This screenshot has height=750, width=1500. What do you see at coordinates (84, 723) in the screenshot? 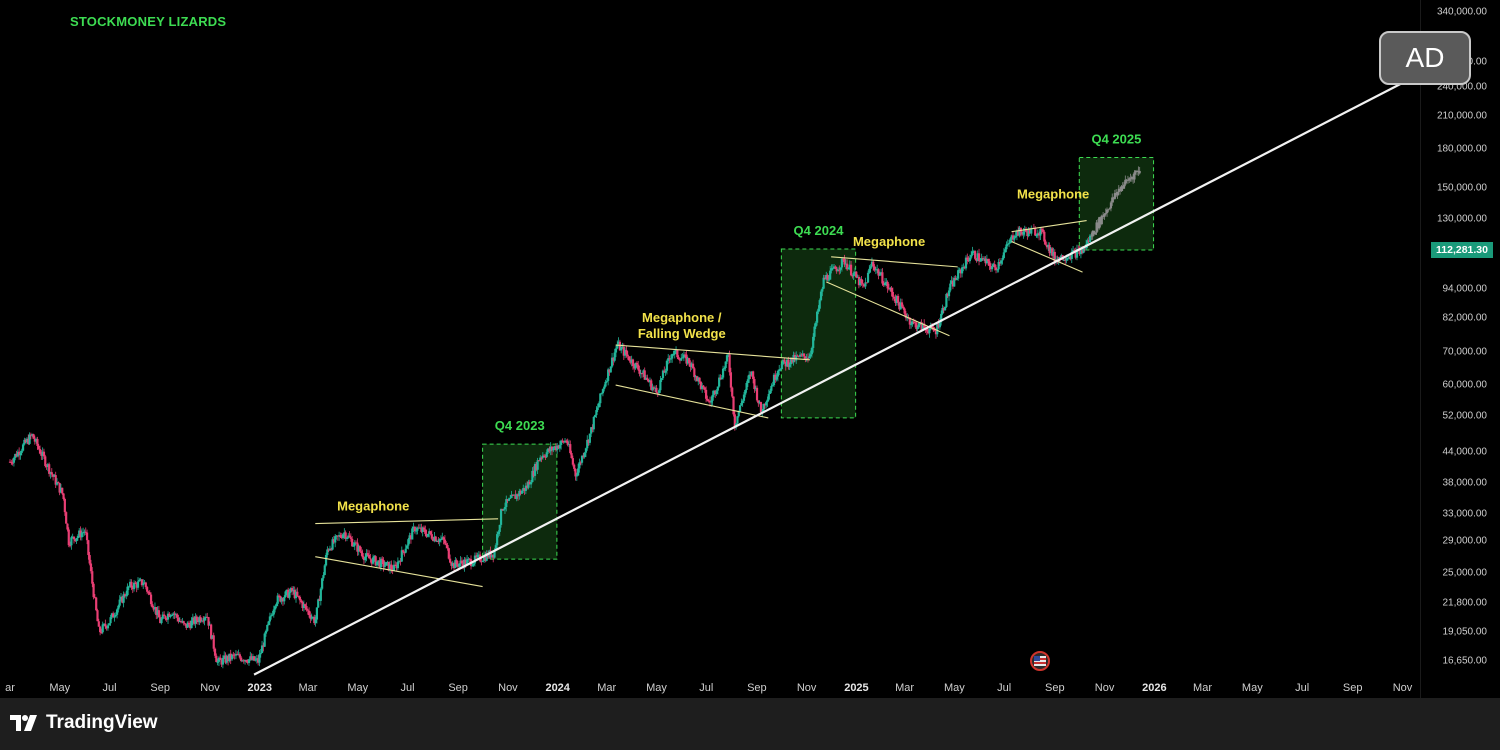
I see `tradingview-logo: TradingView` at bounding box center [84, 723].